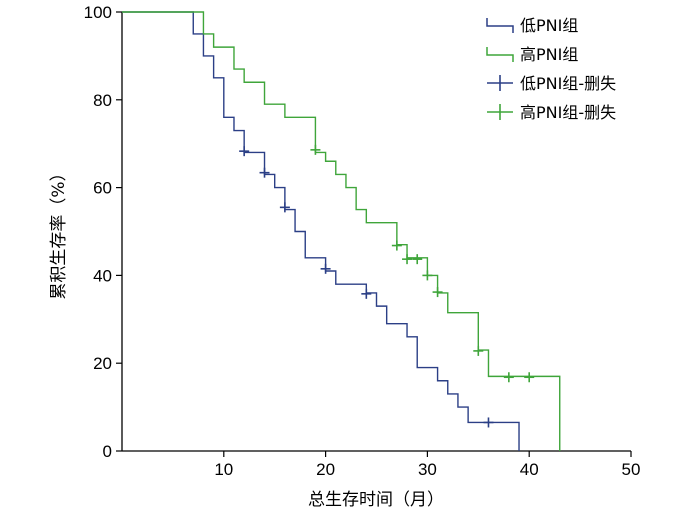  I want to click on legend-label-2: 低PNI组-删失, so click(568, 83).